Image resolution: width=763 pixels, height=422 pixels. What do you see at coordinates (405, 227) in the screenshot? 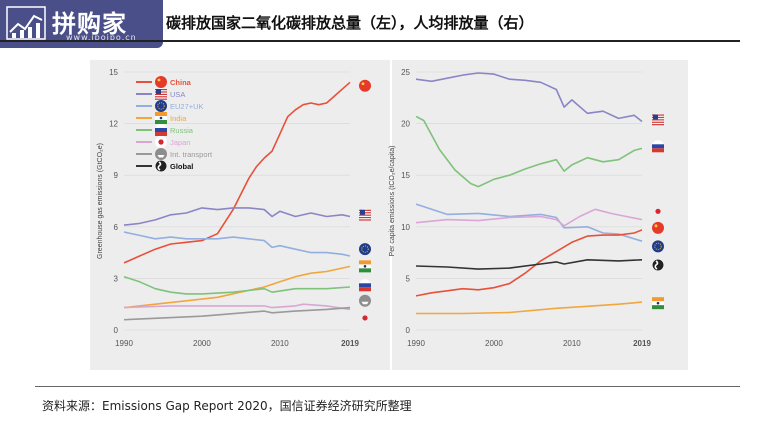
I see `y-tick-label: 10` at bounding box center [405, 227].